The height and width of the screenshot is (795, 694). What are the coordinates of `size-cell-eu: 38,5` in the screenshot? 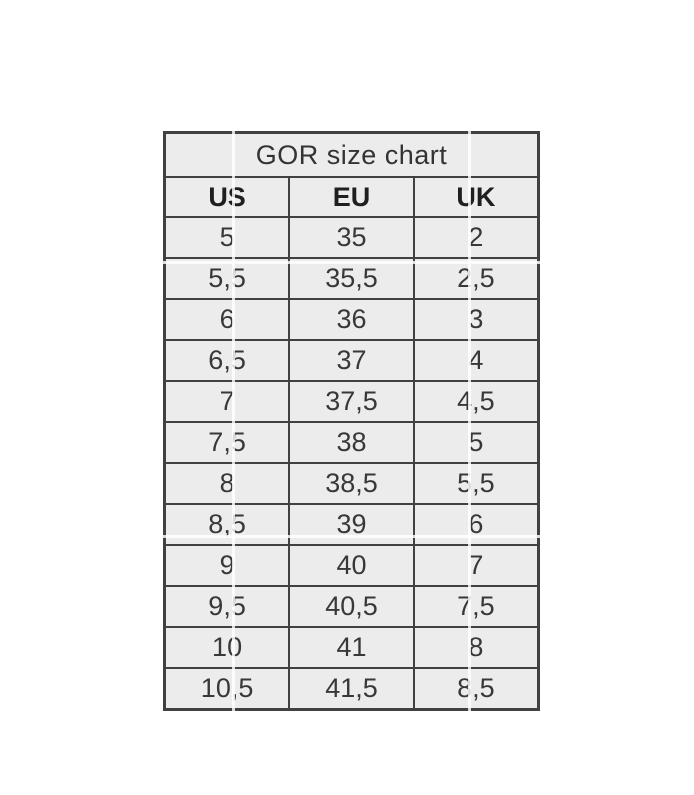 It's located at (351, 483).